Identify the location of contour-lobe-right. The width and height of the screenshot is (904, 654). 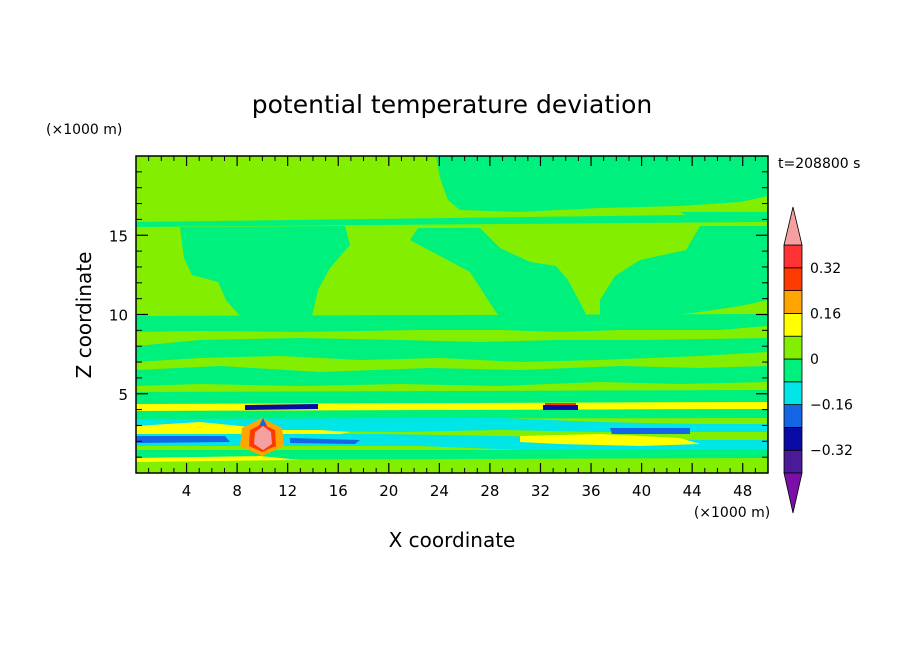
(684, 272).